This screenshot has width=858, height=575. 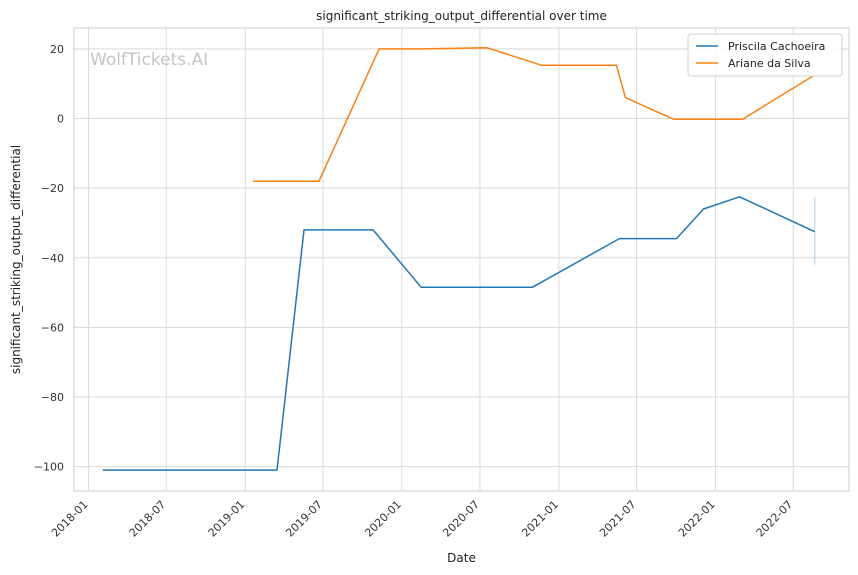 I want to click on y-tick-label: 0, so click(x=60, y=119).